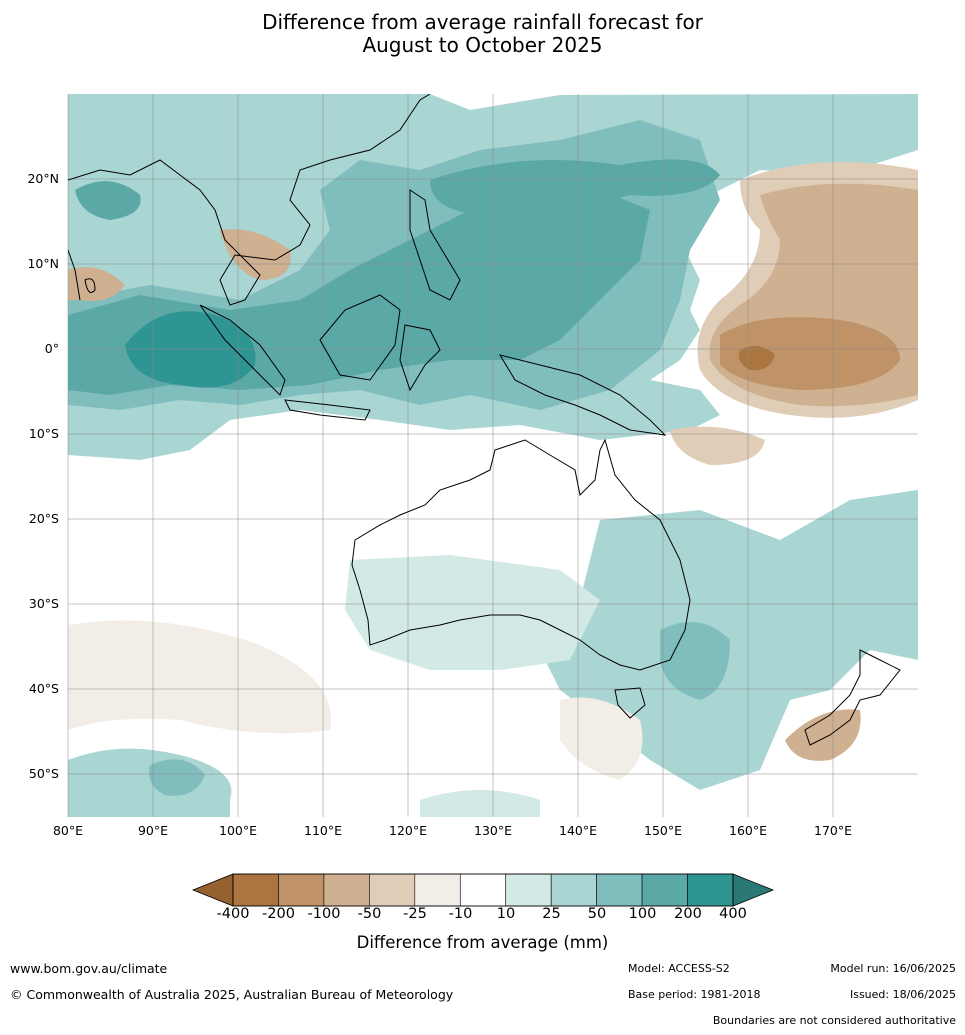  I want to click on legend-tick-label: -25, so click(415, 914).